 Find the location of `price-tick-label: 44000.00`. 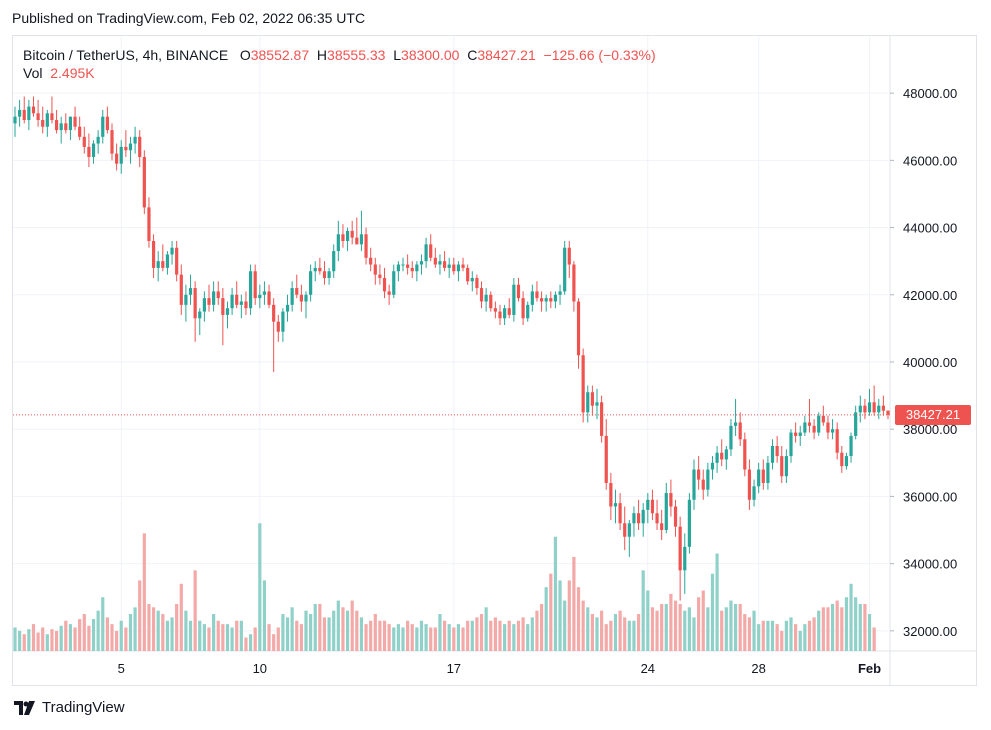

price-tick-label: 44000.00 is located at coordinates (930, 228).